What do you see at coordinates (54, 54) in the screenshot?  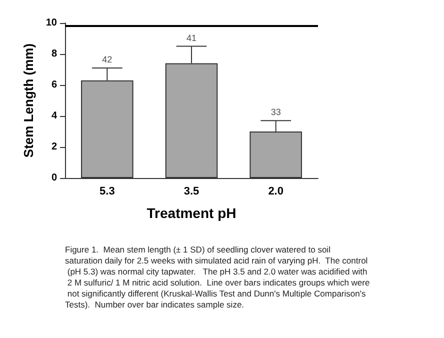 I see `y-tick-label: 8` at bounding box center [54, 54].